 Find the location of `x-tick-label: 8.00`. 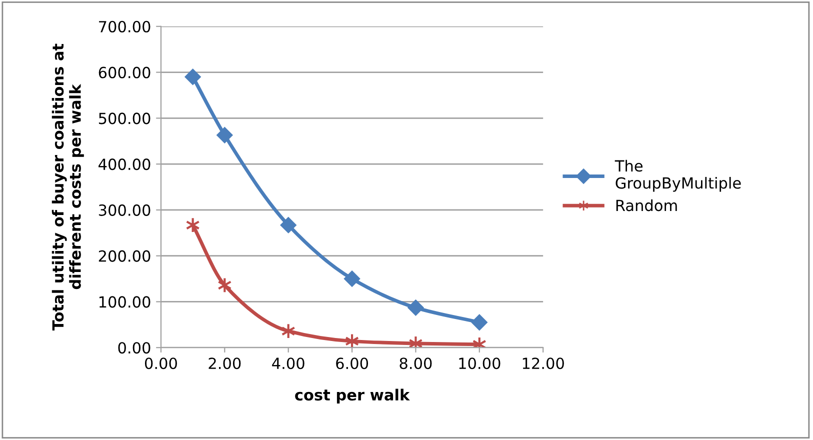

x-tick-label: 8.00 is located at coordinates (416, 364).